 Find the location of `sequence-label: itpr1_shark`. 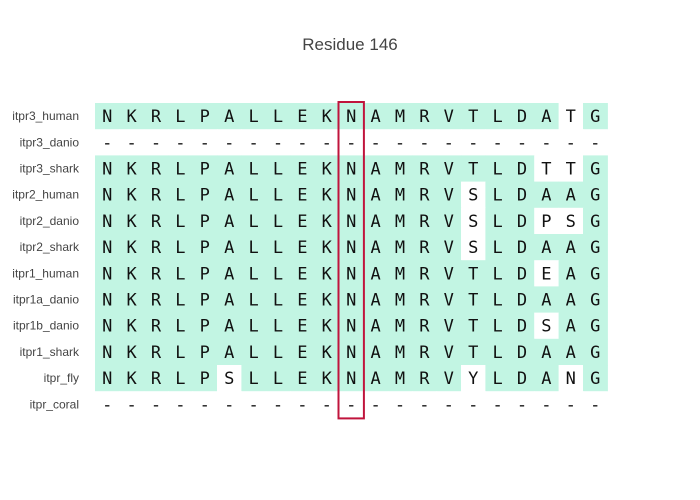

sequence-label: itpr1_shark is located at coordinates (50, 352).